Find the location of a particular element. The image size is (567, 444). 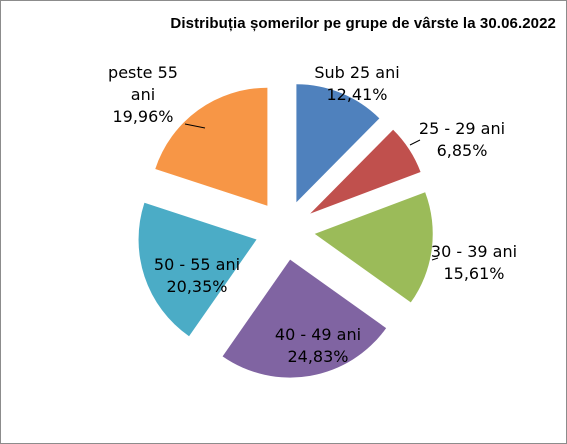

pie-slice-50-55-ani is located at coordinates (197, 269).